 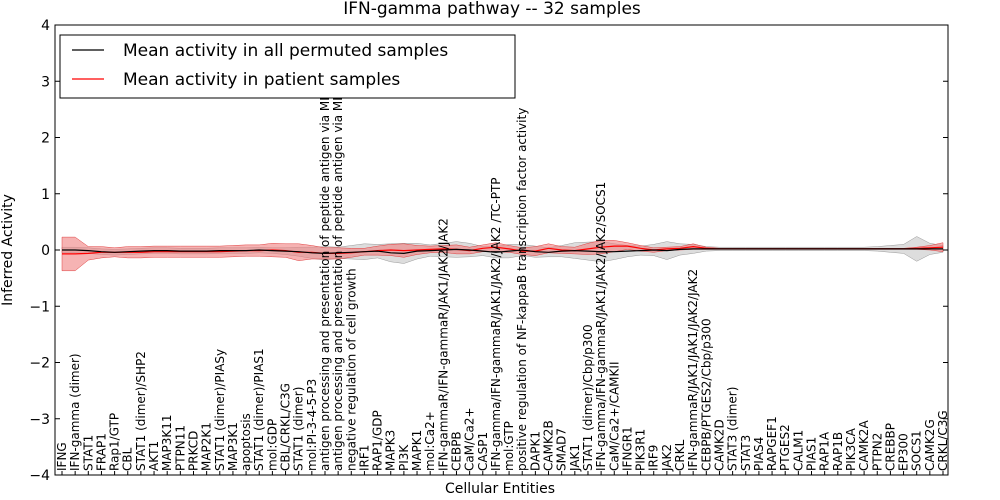 I want to click on confidence-bands, so click(x=502, y=254).